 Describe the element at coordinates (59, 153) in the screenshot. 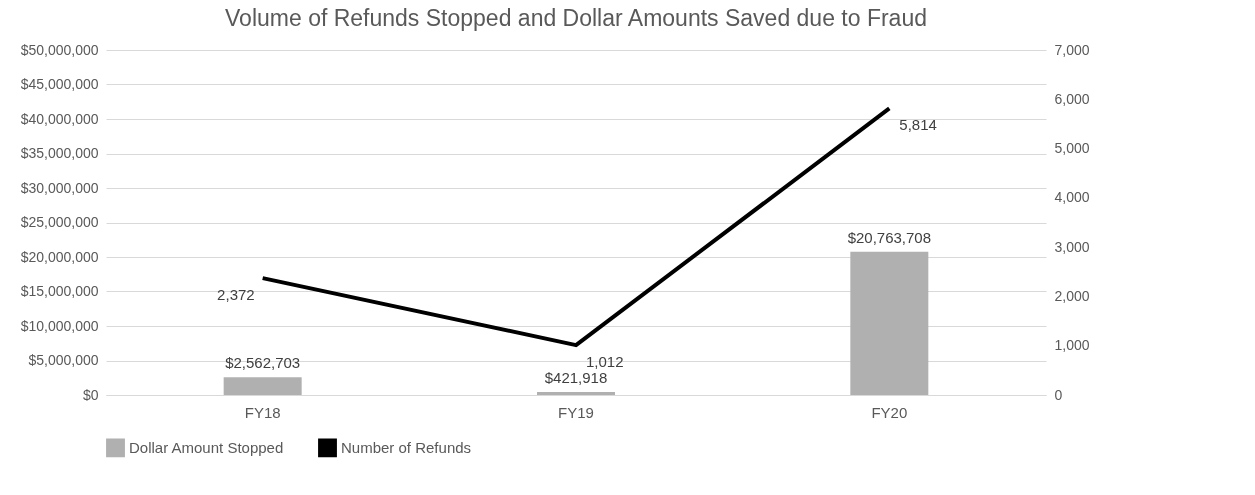

I see `y-tick-label: $35,000,000` at that location.